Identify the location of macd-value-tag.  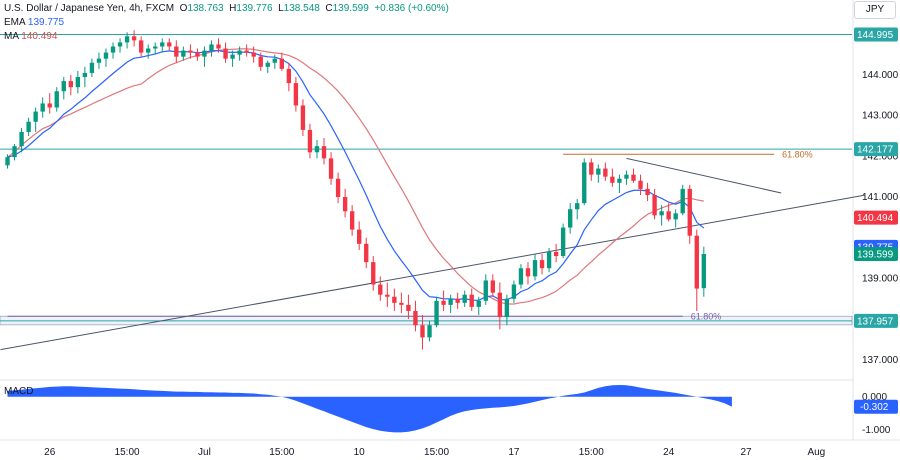
(876, 406).